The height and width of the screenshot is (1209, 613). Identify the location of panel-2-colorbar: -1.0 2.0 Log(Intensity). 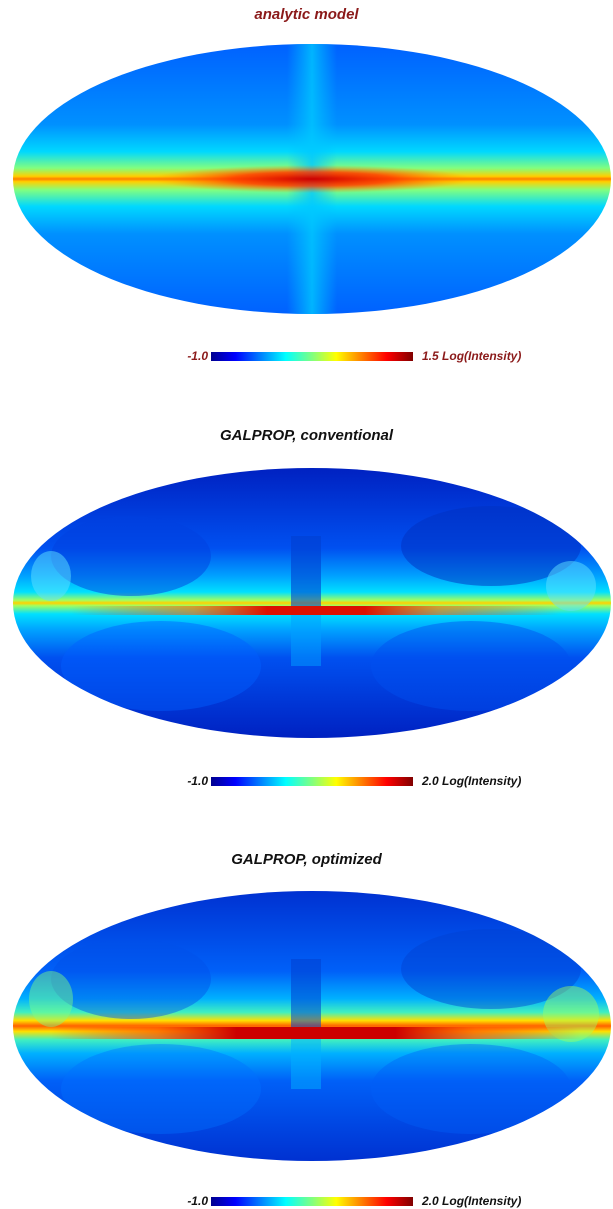
(306, 781).